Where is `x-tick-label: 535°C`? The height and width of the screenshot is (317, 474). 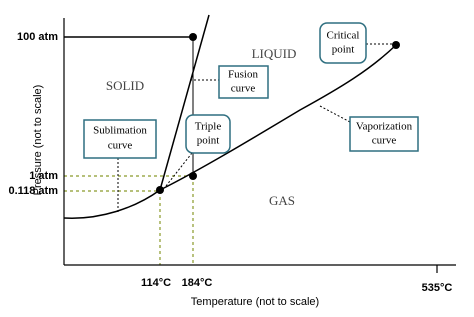 x-tick-label: 535°C is located at coordinates (437, 288).